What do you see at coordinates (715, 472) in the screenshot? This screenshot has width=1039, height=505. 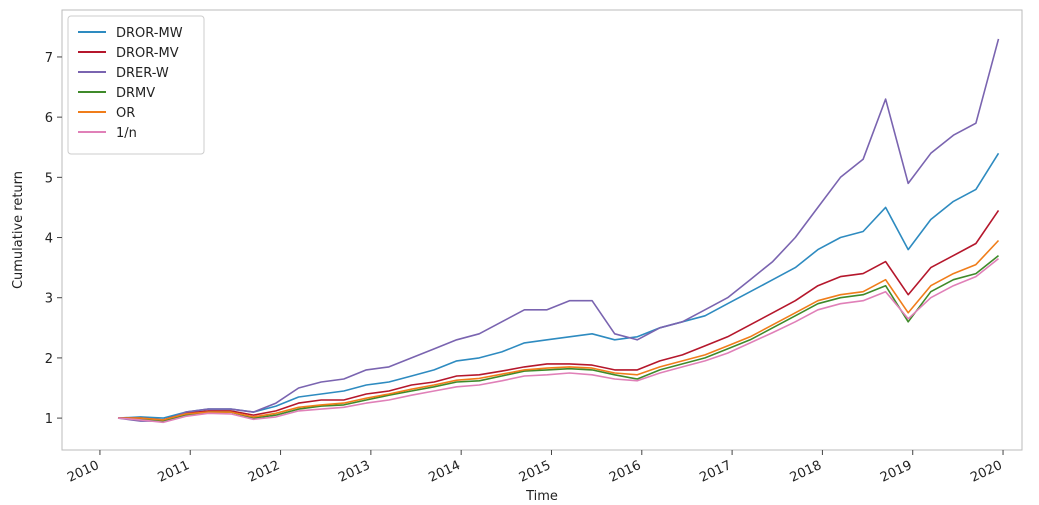 I see `x-tick-label: 2017` at bounding box center [715, 472].